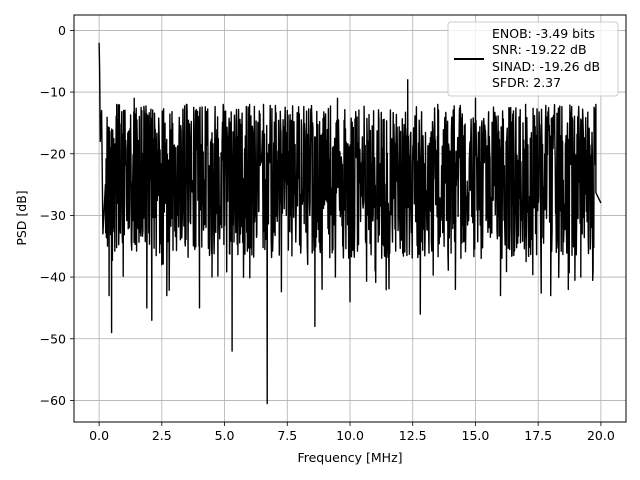 The height and width of the screenshot is (480, 640). I want to click on y-tick-label: −60, so click(53, 400).